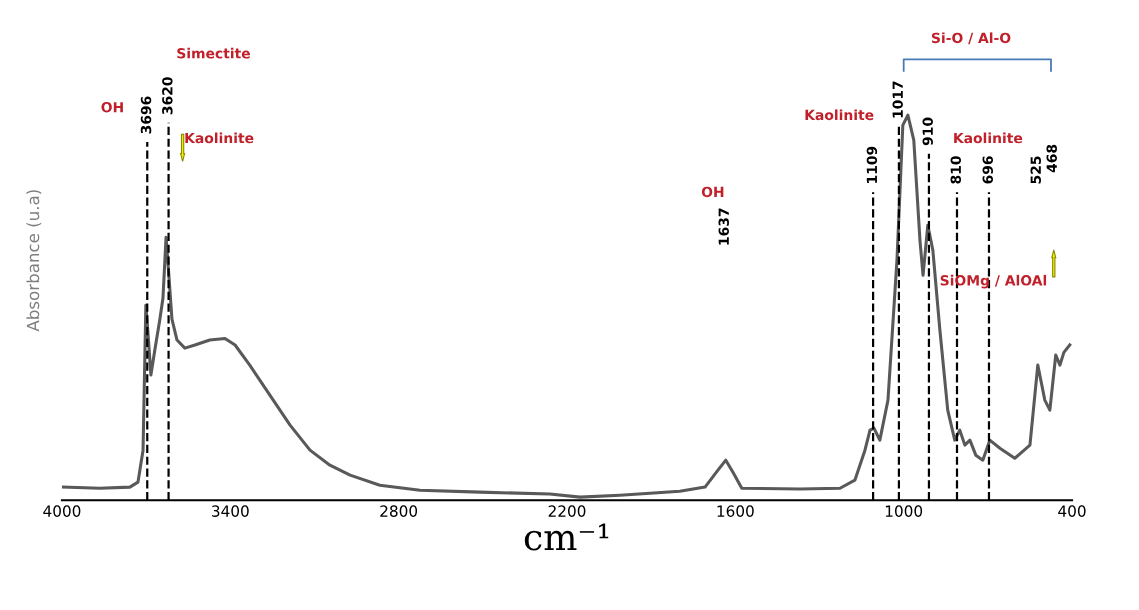 The image size is (1139, 610). Describe the element at coordinates (971, 38) in the screenshot. I see `text: Si-O / Al-O` at that location.